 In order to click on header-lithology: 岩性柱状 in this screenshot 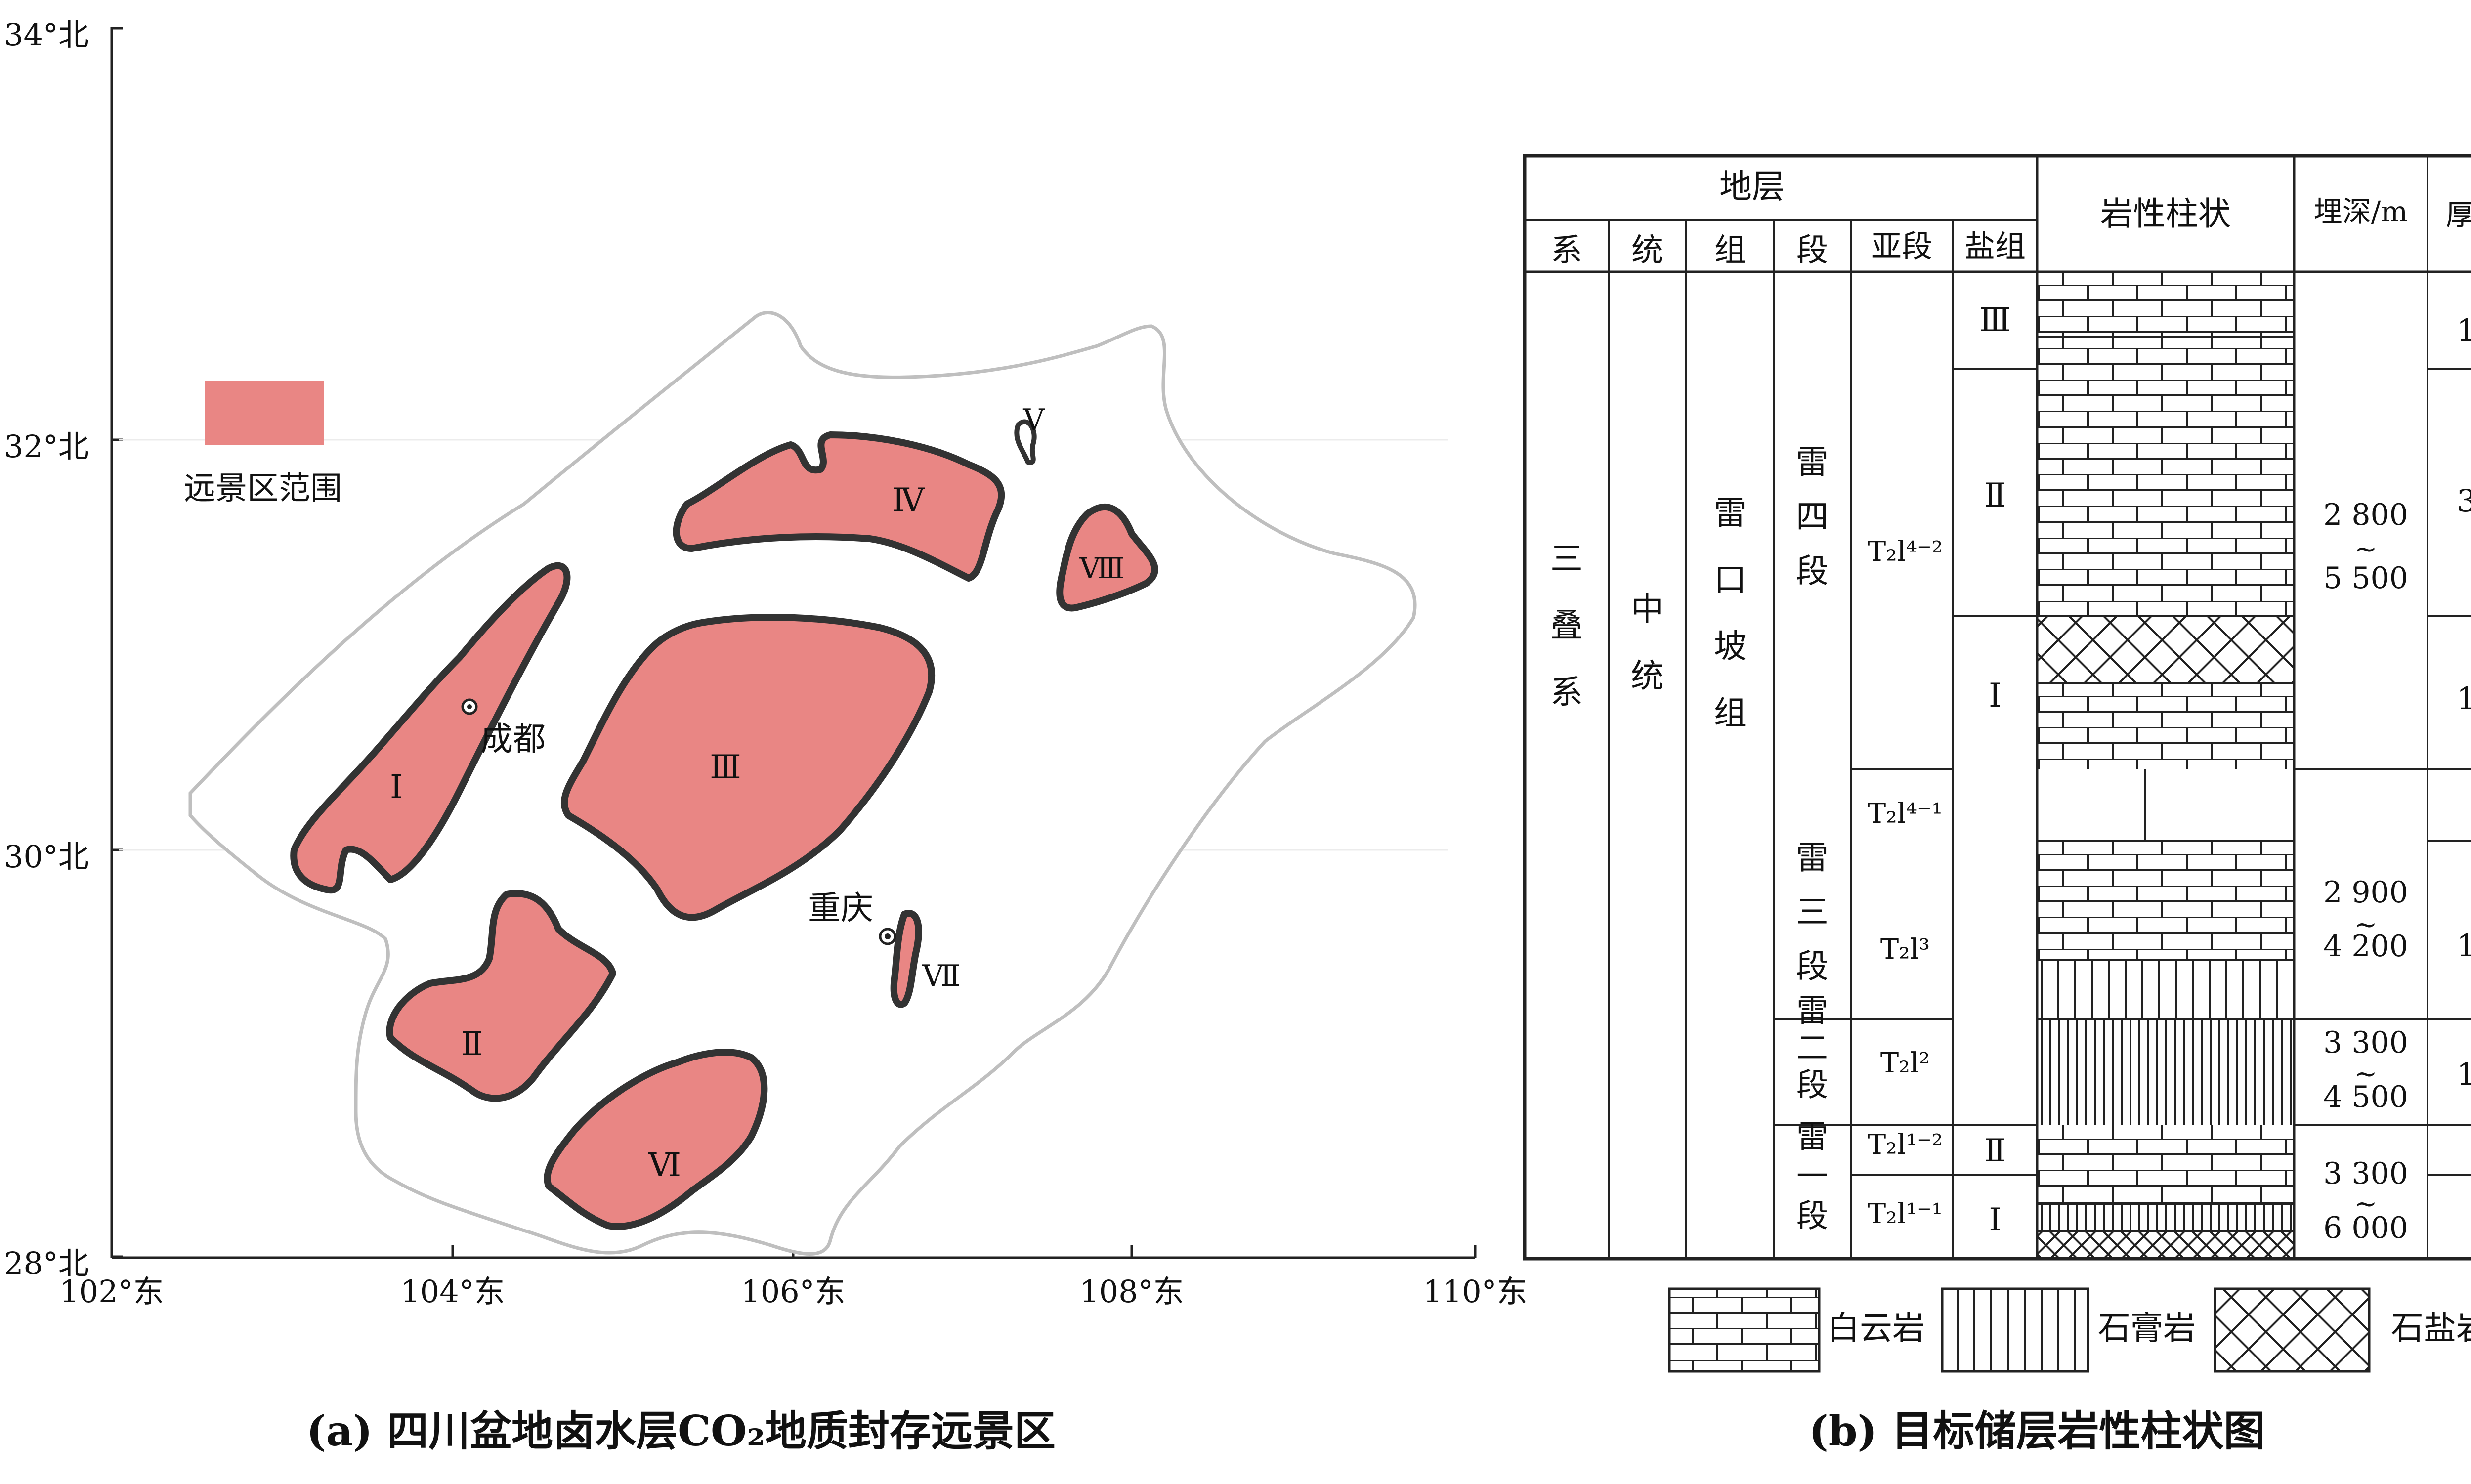, I will do `click(2165, 214)`.